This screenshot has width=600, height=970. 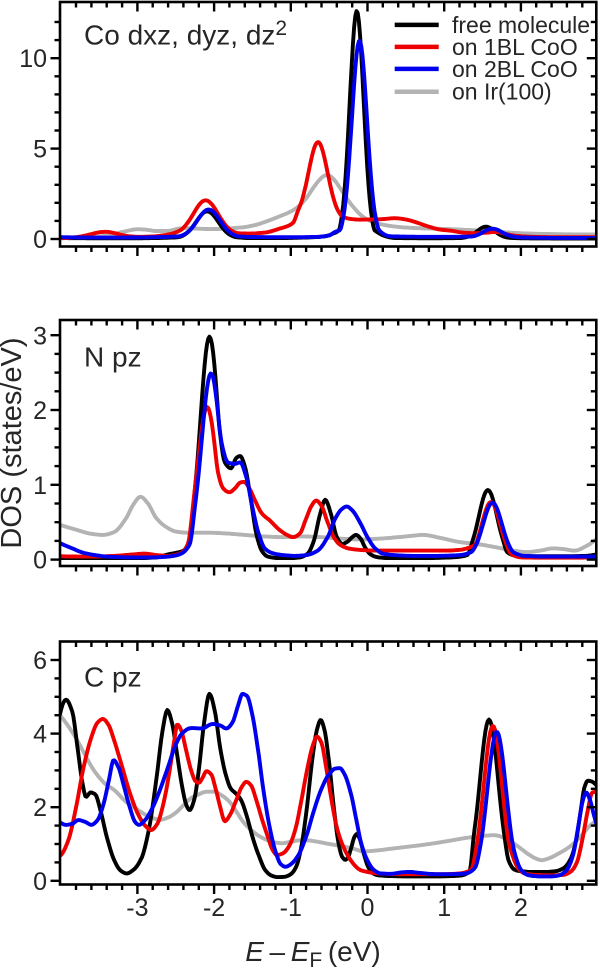 I want to click on svg-text: -2, so click(x=214, y=908).